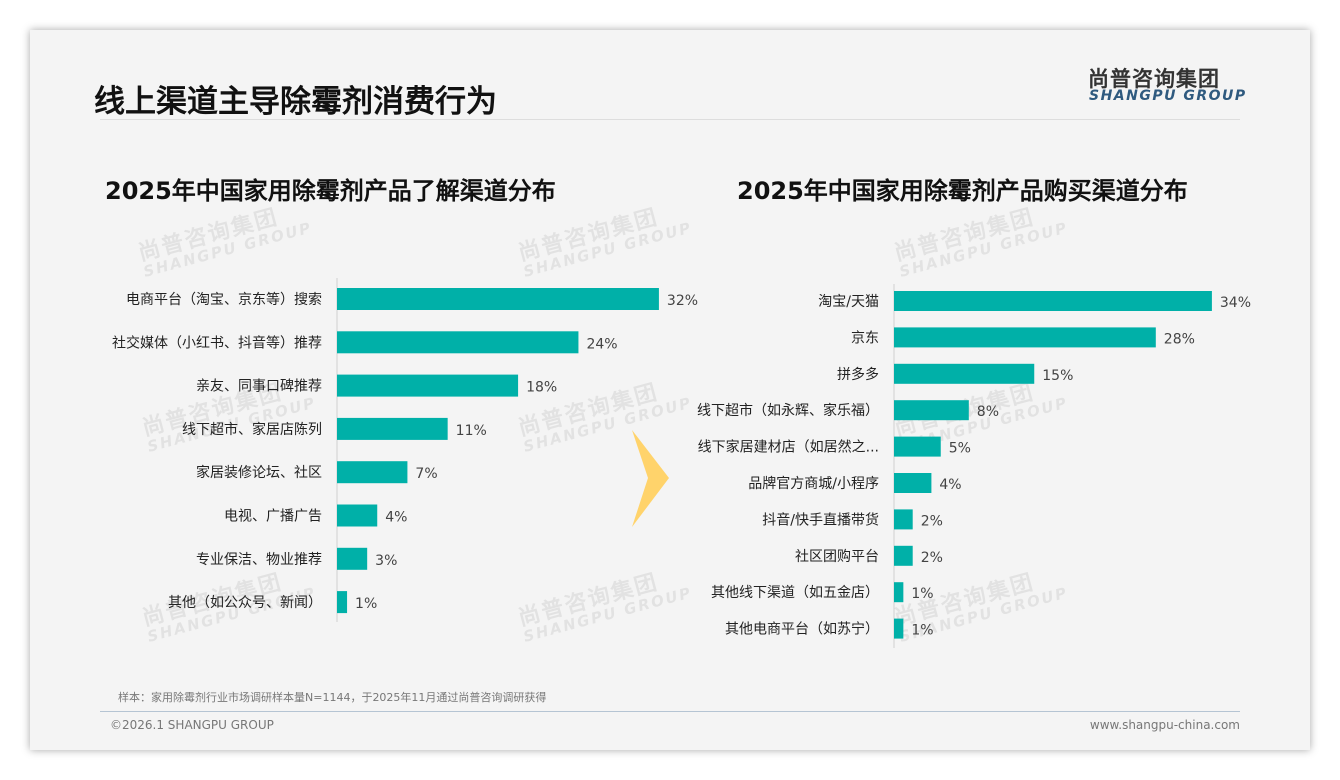 This screenshot has height=780, width=1340. Describe the element at coordinates (259, 560) in the screenshot. I see `category-label: 专业保洁、物业推荐` at that location.